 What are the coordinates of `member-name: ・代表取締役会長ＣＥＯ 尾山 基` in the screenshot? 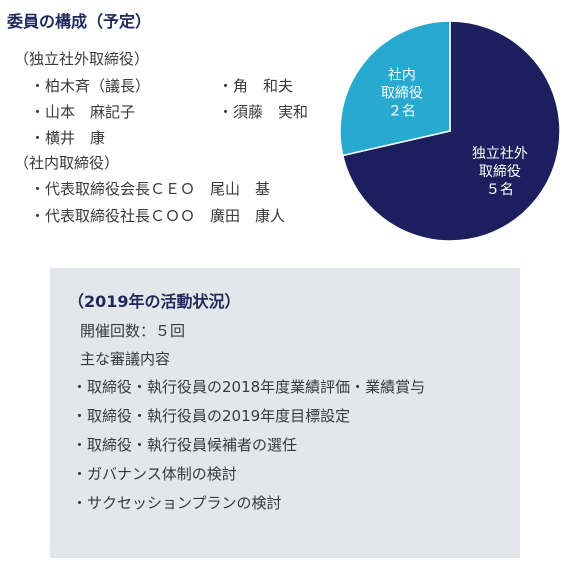 It's located at (150, 189).